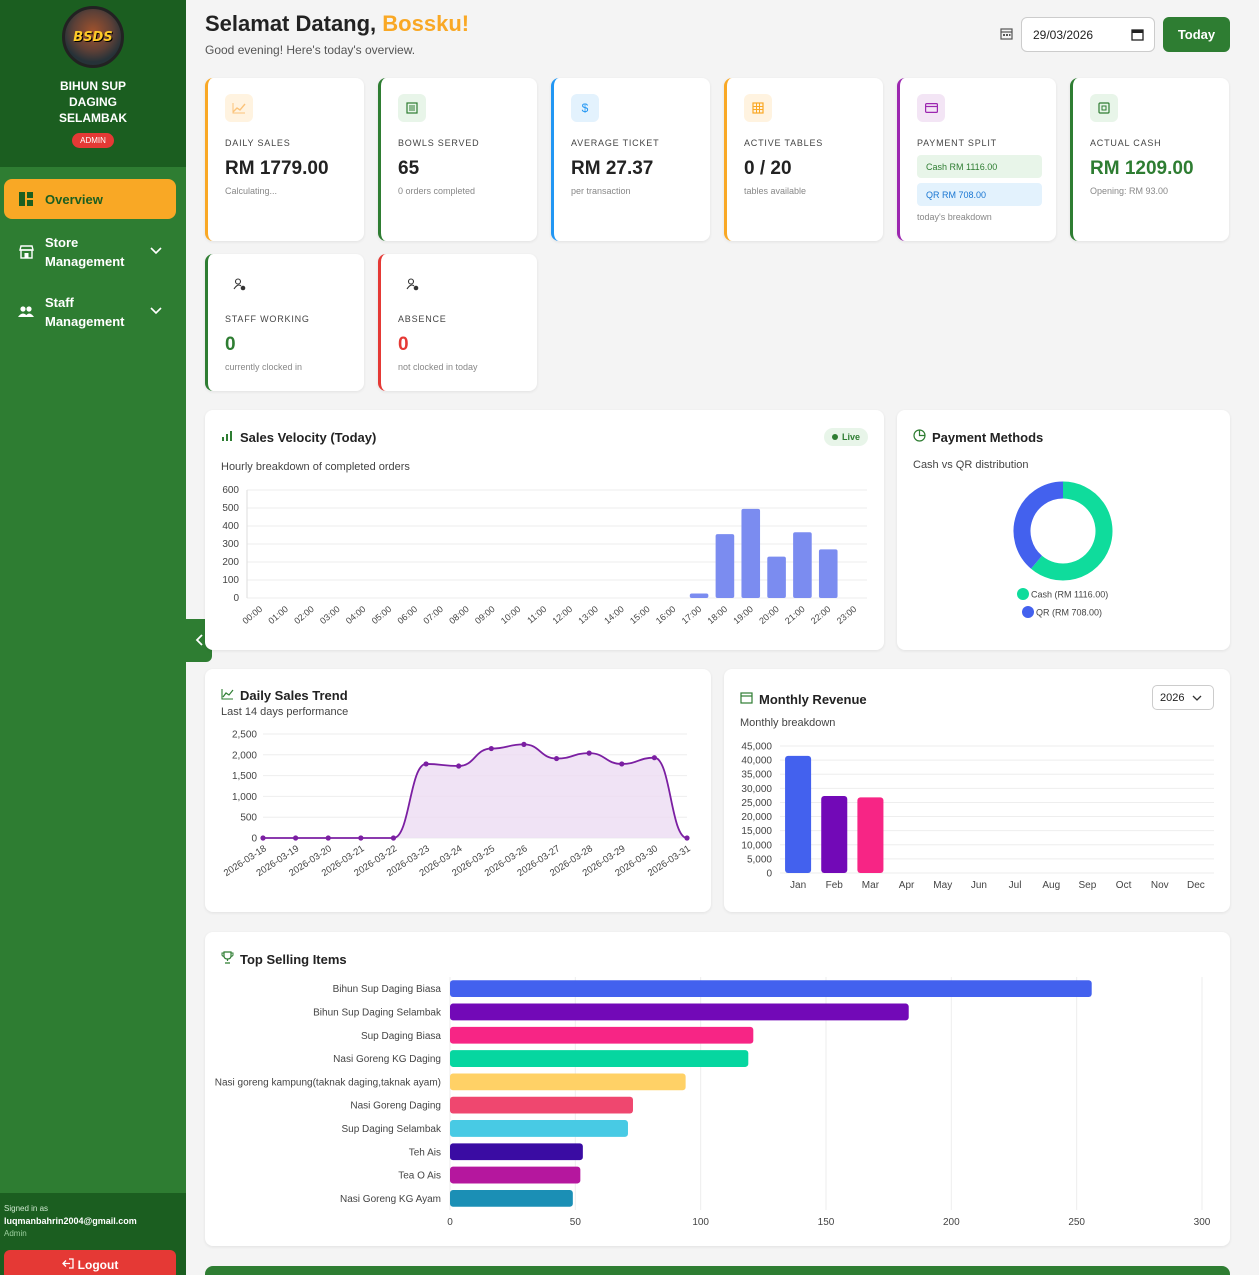 The image size is (1259, 1275). Describe the element at coordinates (1183, 697) in the screenshot. I see `year-select: 2026` at that location.